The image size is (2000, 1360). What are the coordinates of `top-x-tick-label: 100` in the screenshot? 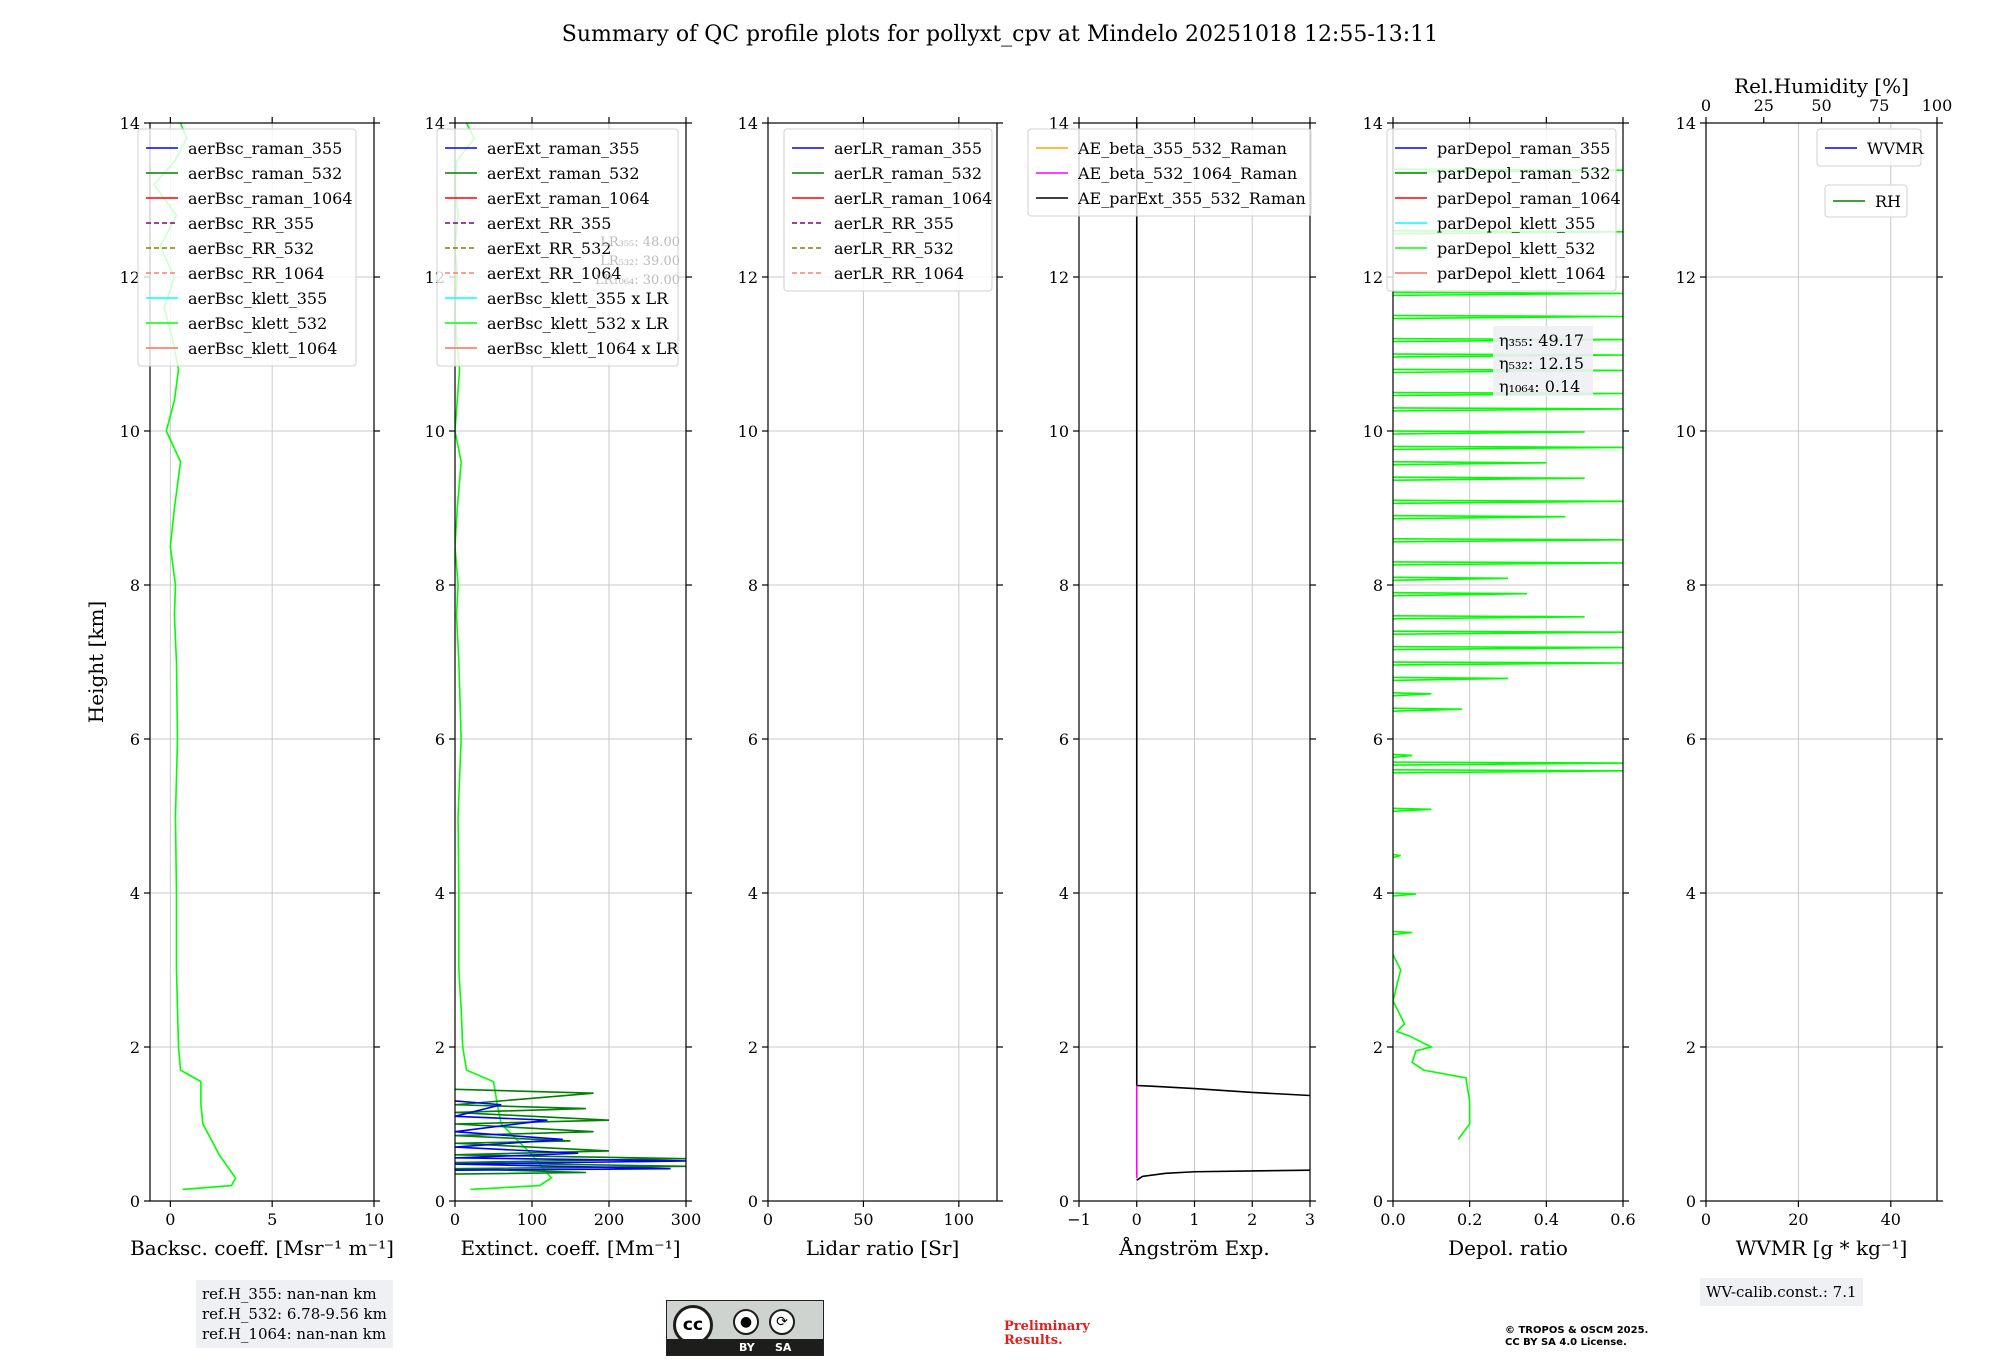 It's located at (1937, 105).